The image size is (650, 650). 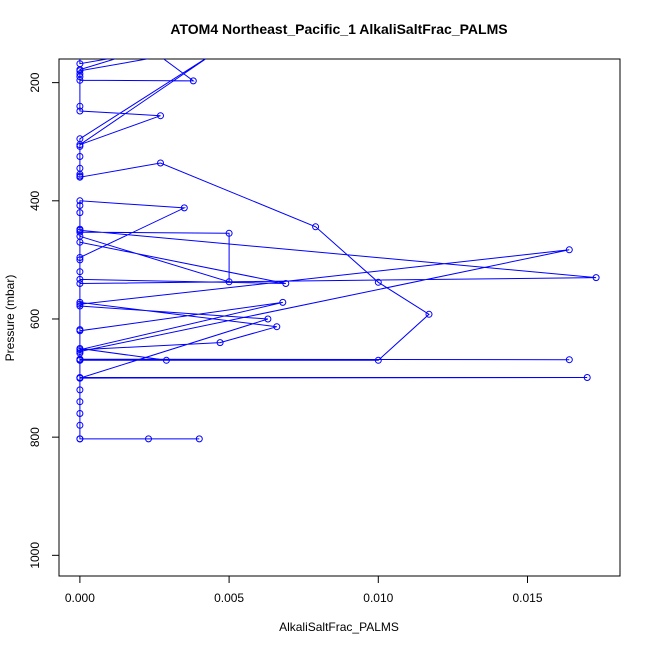 What do you see at coordinates (10, 318) in the screenshot?
I see `y-axis-label: Pressure (mbar)` at bounding box center [10, 318].